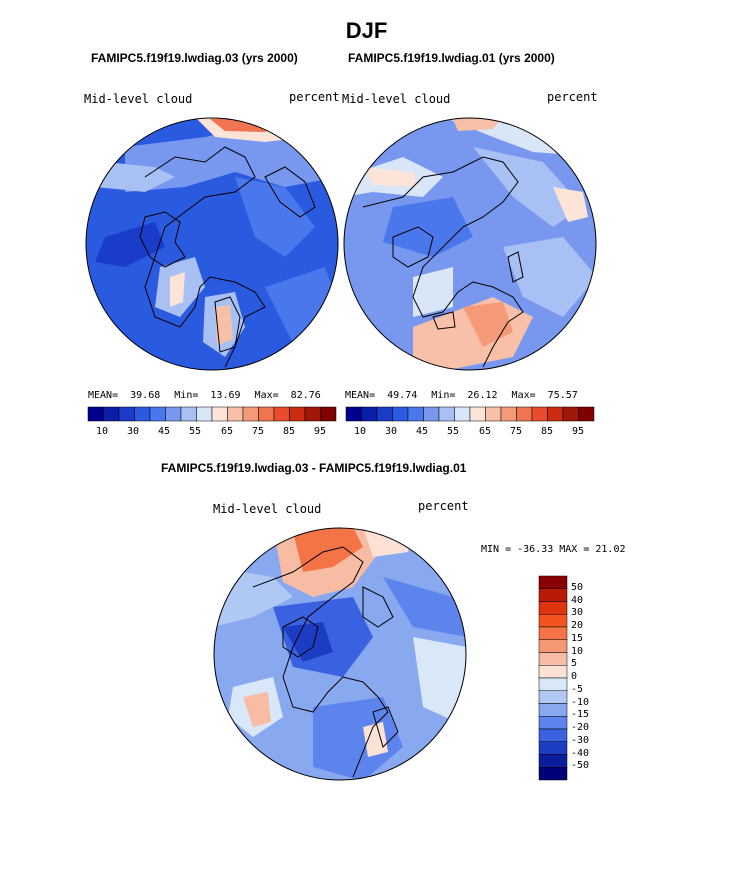 The width and height of the screenshot is (733, 882). What do you see at coordinates (402, 395) in the screenshot?
I see `mean-value: 49.74` at bounding box center [402, 395].